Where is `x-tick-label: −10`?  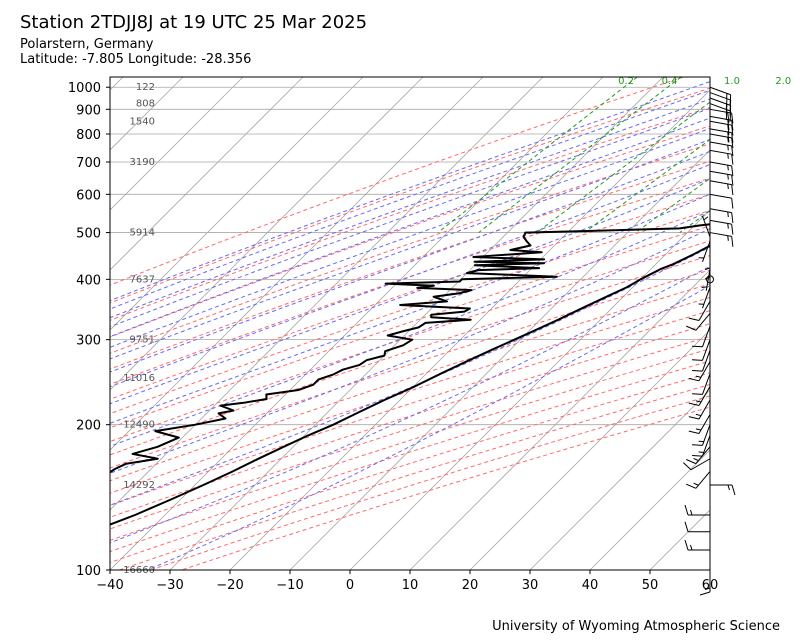
x-tick-label: −10 is located at coordinates (289, 585).